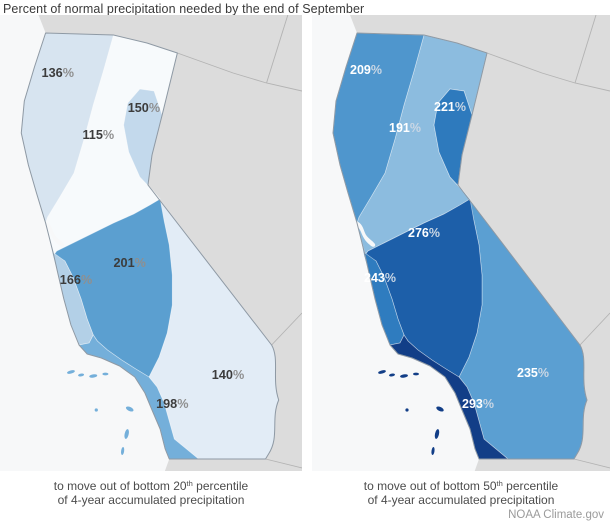  What do you see at coordinates (58, 73) in the screenshot?
I see `region-label-north-coast: 136%` at bounding box center [58, 73].